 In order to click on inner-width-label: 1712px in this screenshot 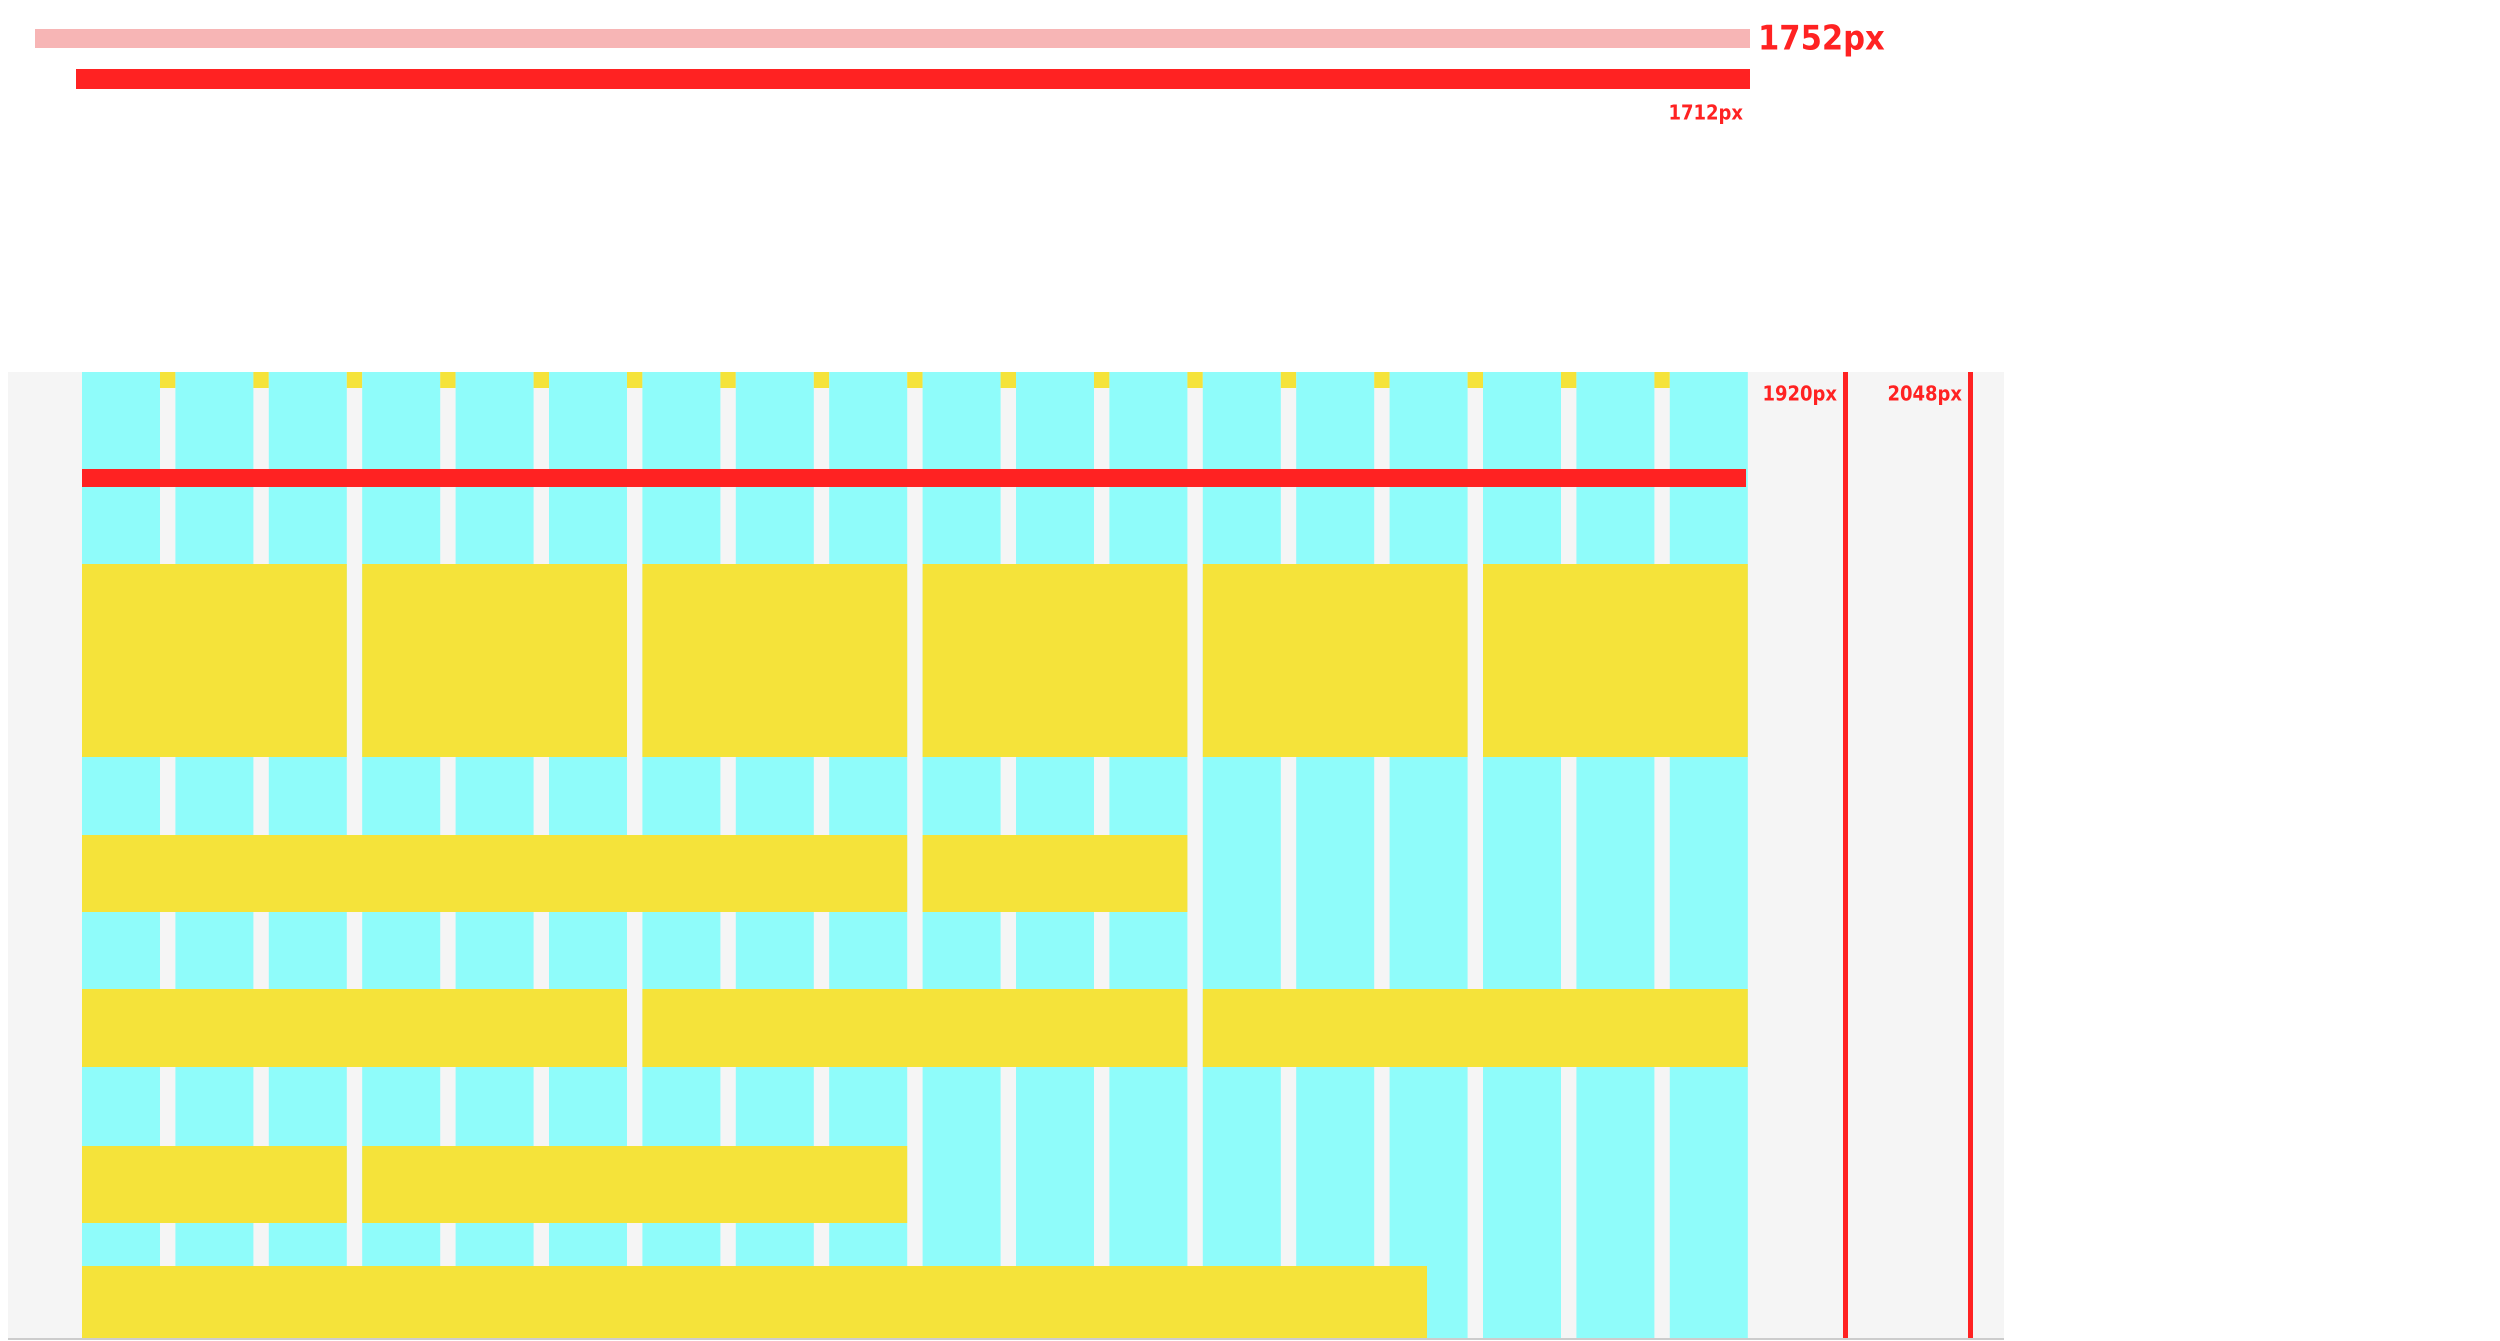, I will do `click(1705, 113)`.